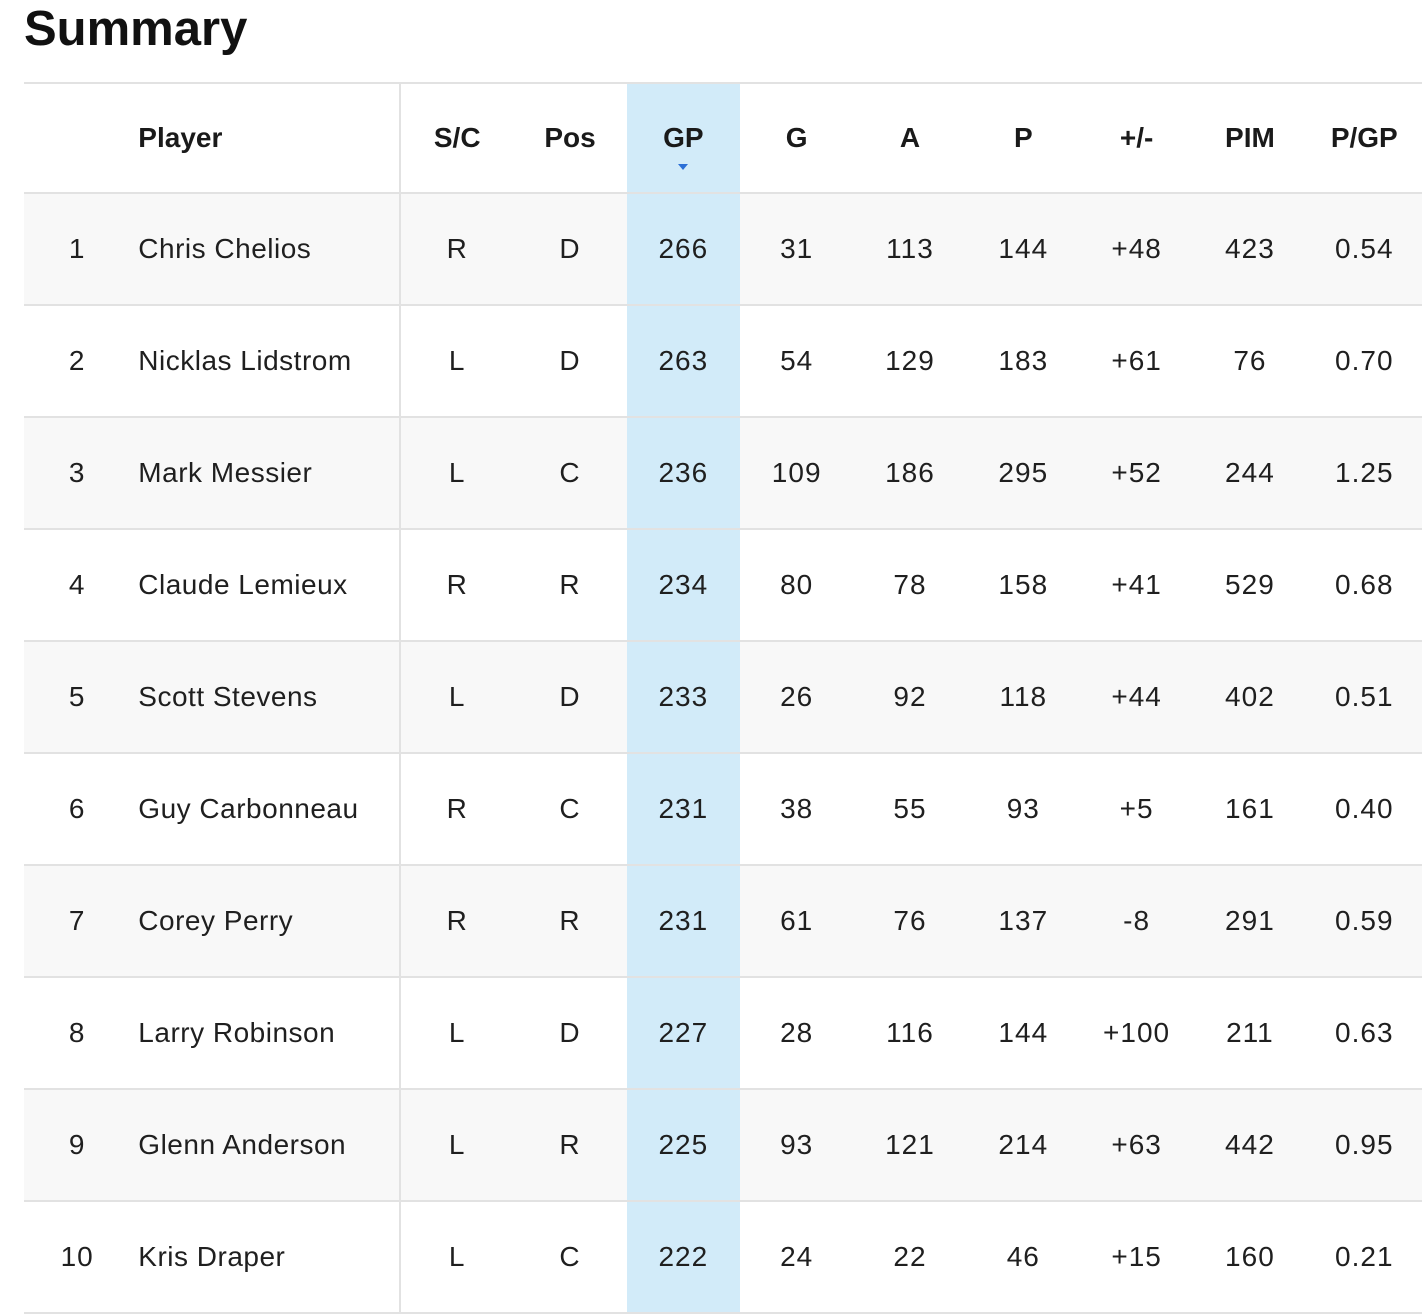  Describe the element at coordinates (266, 473) in the screenshot. I see `cell-player: Mark Messier` at that location.